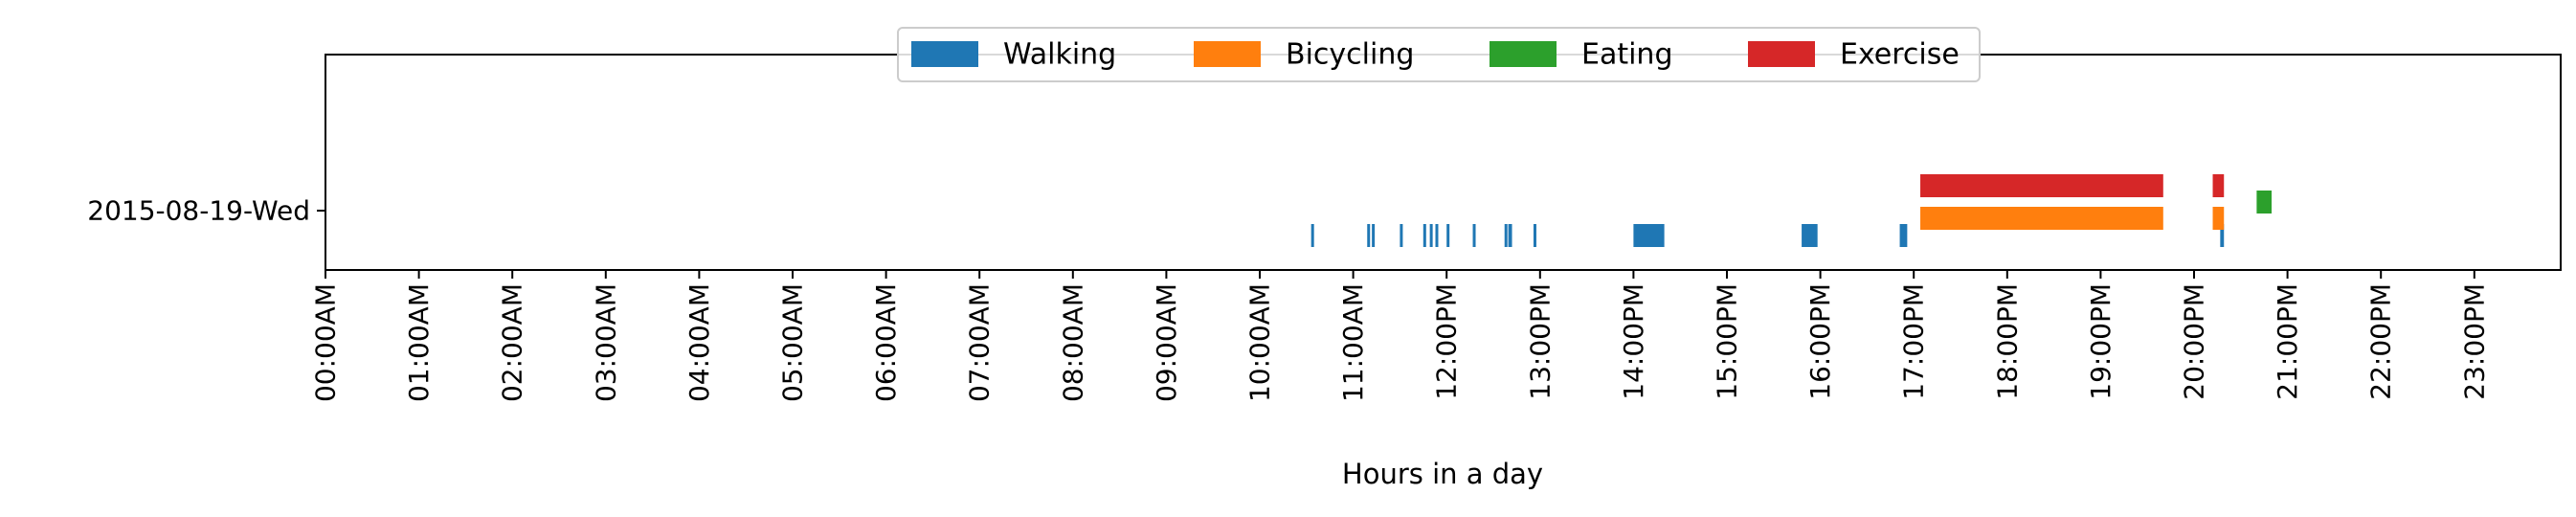  I want to click on legend-swatch-bicycling, so click(1227, 54).